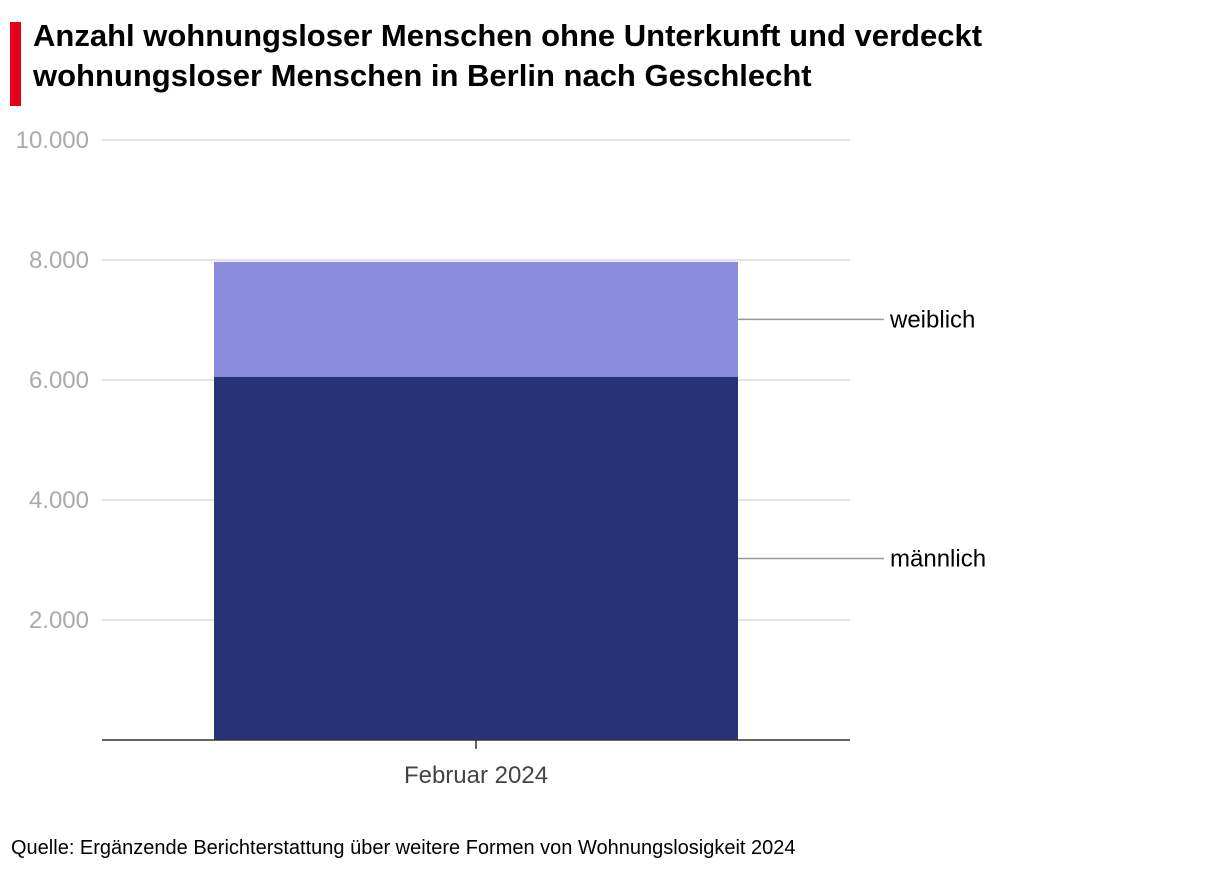 This screenshot has width=1220, height=870. Describe the element at coordinates (59, 500) in the screenshot. I see `y-tick-label: 4.000` at that location.